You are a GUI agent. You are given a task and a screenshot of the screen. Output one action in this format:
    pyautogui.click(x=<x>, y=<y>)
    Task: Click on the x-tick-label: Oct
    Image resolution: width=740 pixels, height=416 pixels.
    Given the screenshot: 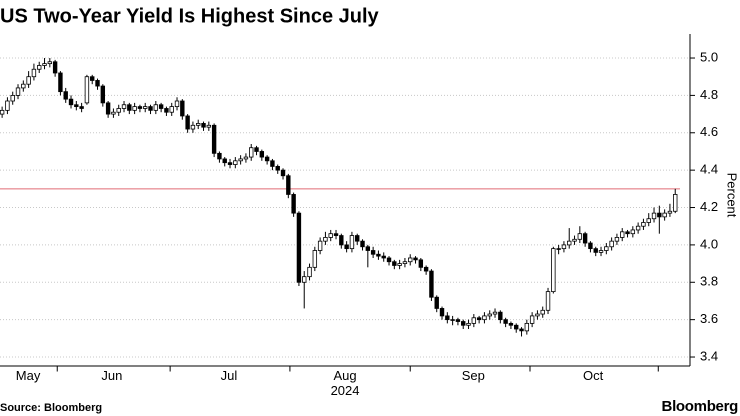 What is the action you would take?
    pyautogui.click(x=593, y=375)
    